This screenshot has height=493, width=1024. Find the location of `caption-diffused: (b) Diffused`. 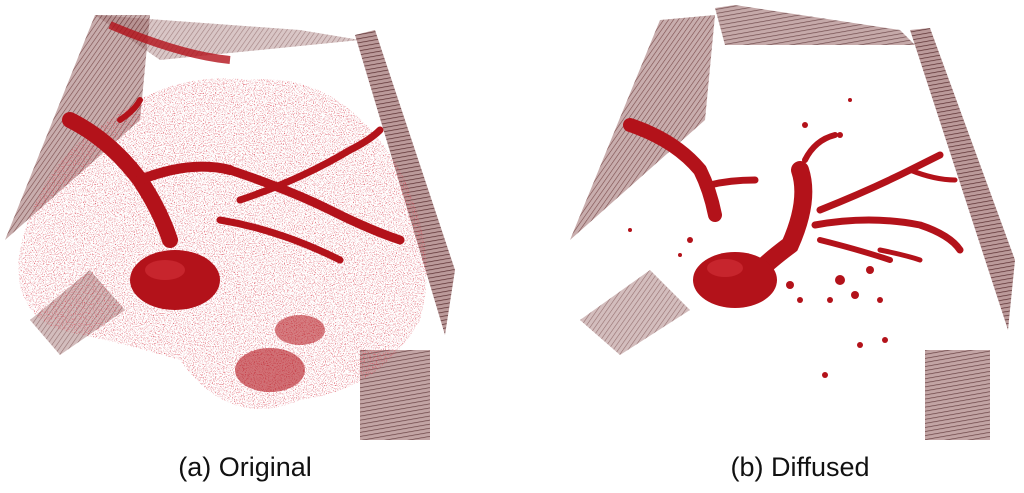

caption-diffused: (b) Diffused is located at coordinates (800, 467).